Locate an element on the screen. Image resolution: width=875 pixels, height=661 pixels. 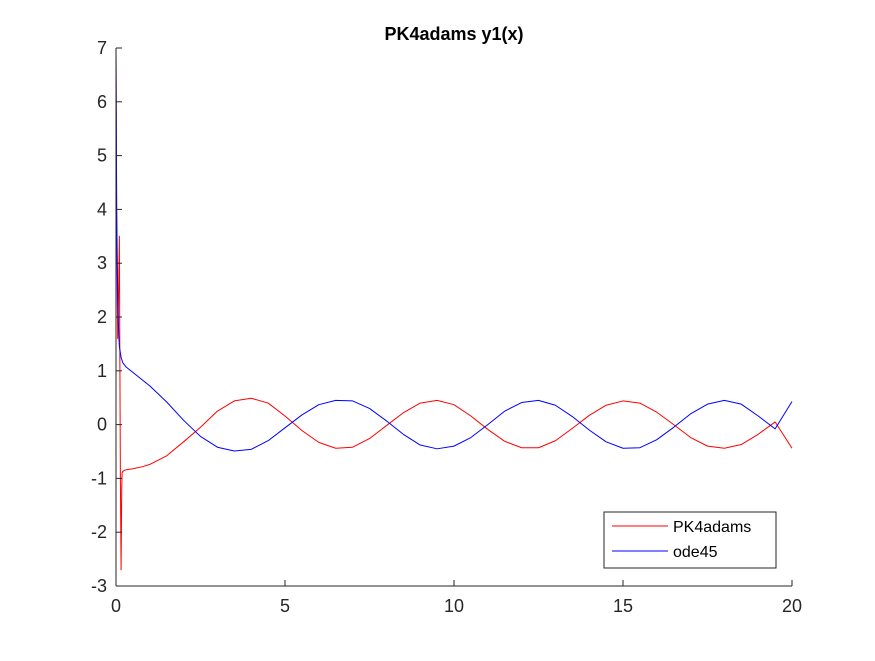
y-tick-label: 1 is located at coordinates (102, 371).